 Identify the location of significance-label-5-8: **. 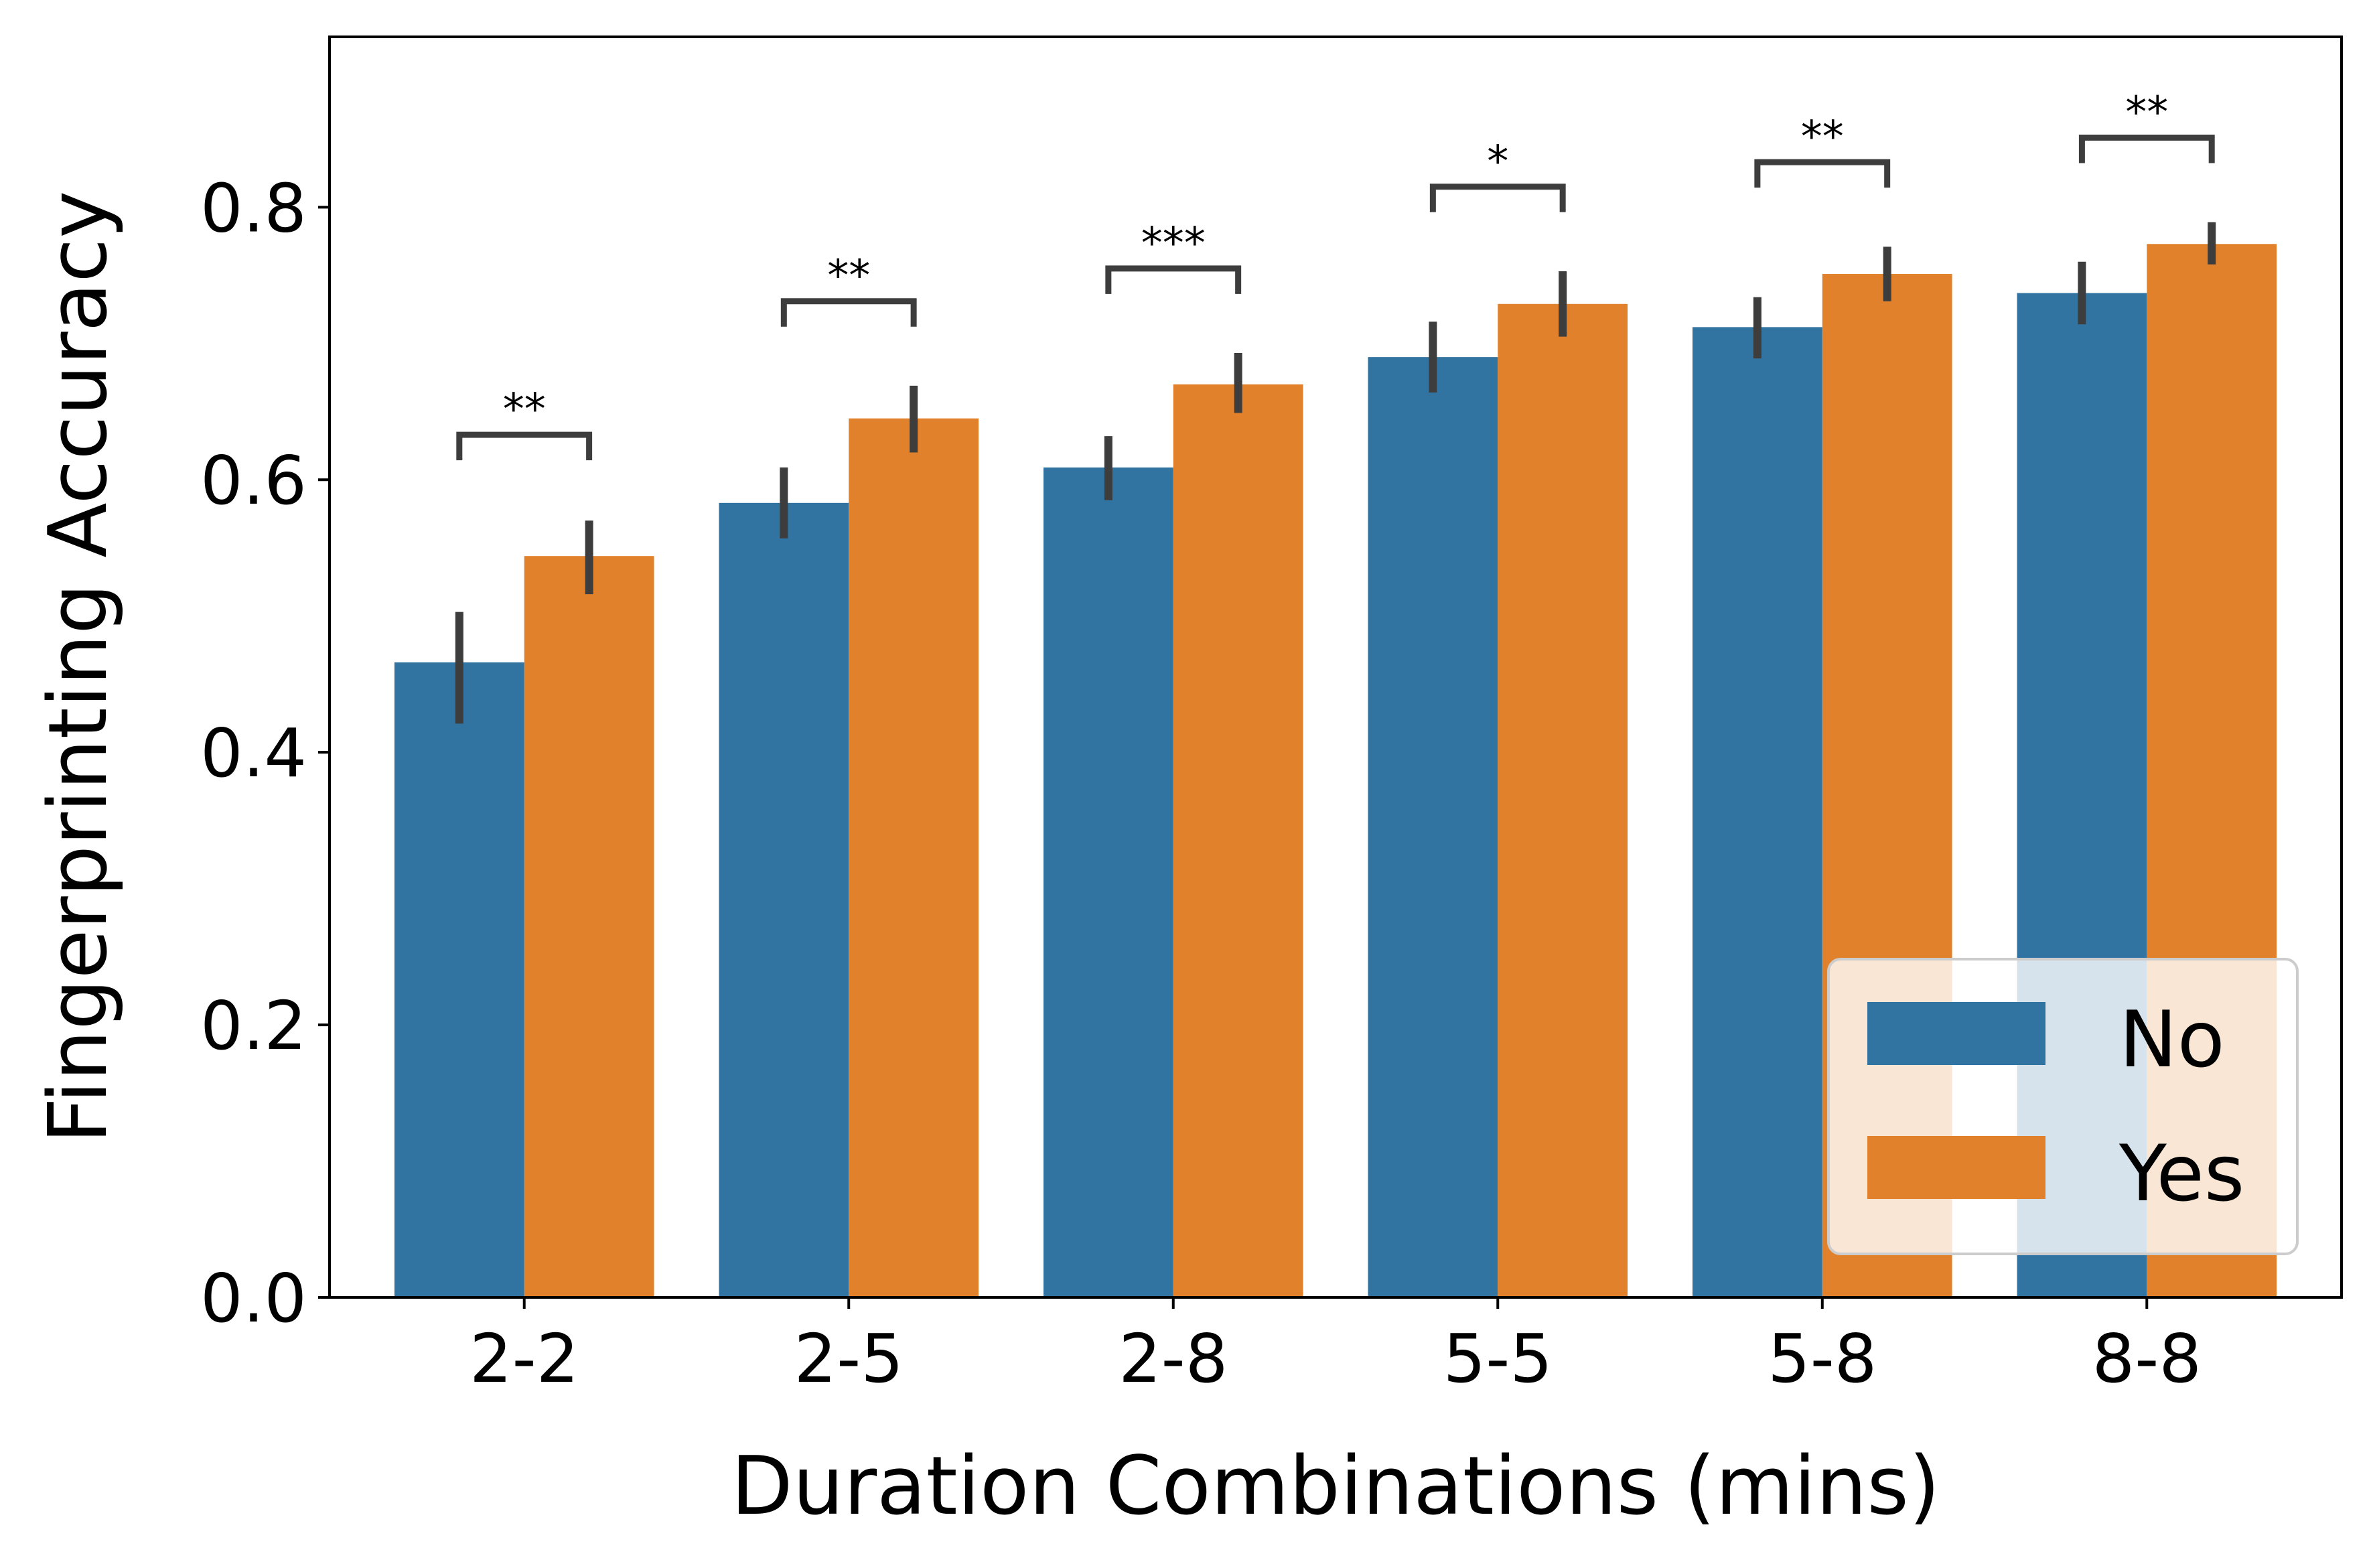
(1822, 138).